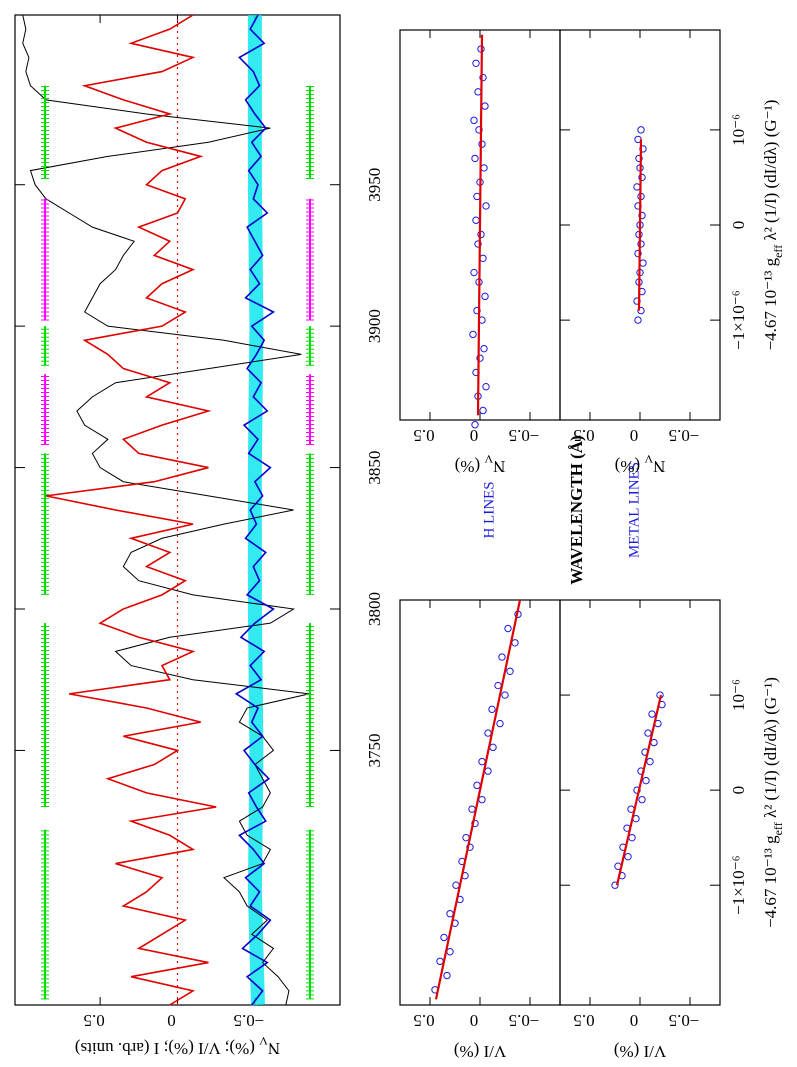  What do you see at coordinates (374, 750) in the screenshot?
I see `x-tick-label: 3750` at bounding box center [374, 750].